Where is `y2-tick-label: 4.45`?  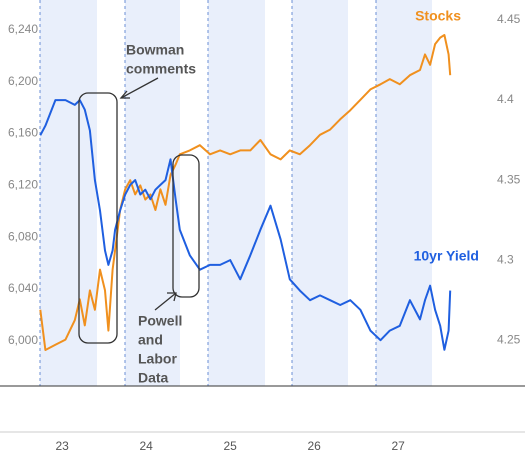 y2-tick-label: 4.45 is located at coordinates (509, 19).